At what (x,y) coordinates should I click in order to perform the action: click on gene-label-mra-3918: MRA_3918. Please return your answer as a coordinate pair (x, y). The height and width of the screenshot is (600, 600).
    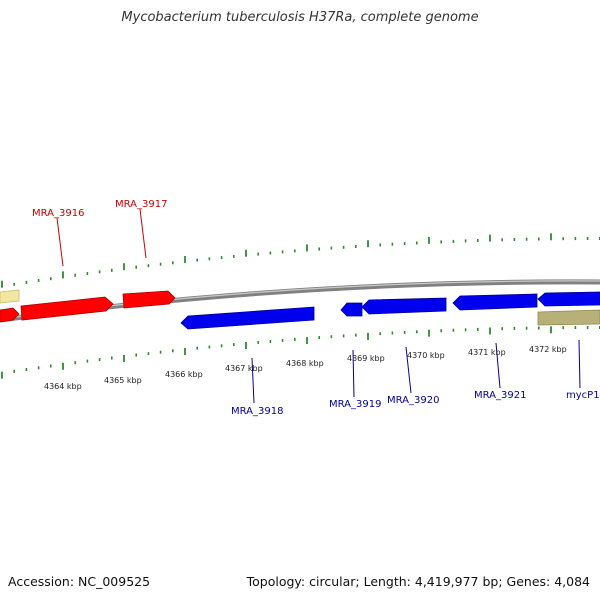
    Looking at the image, I should click on (257, 411).